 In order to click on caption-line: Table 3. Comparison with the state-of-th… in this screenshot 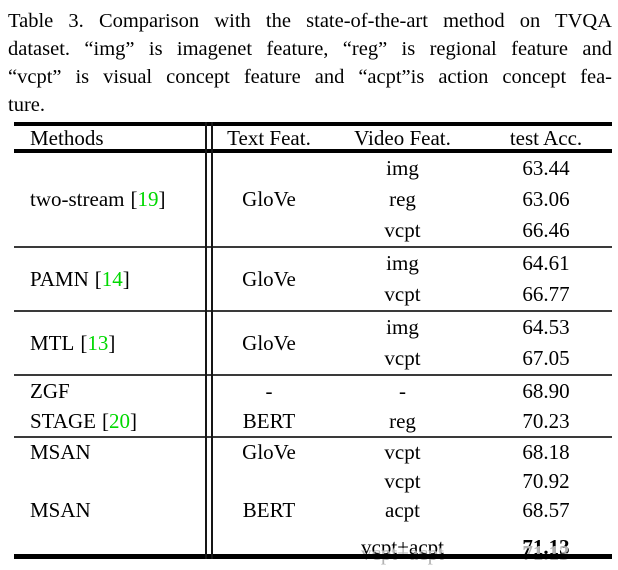, I will do `click(310, 21)`.